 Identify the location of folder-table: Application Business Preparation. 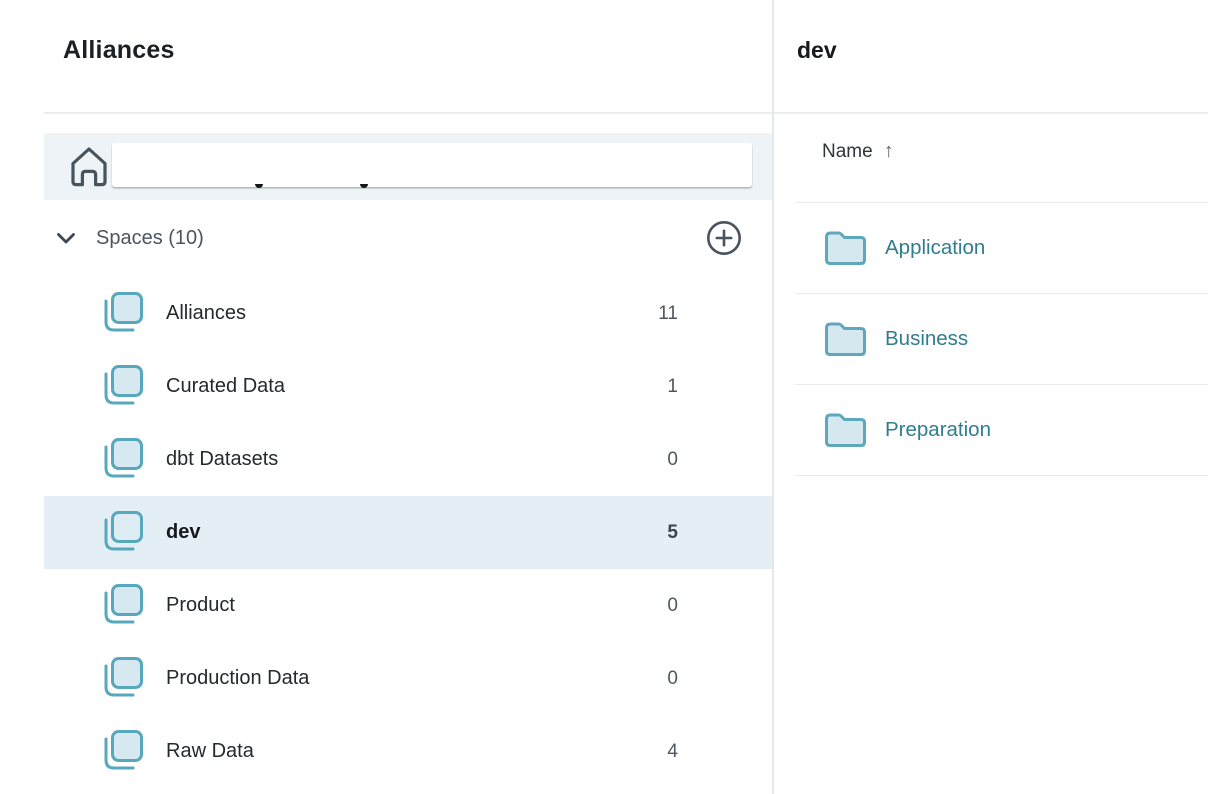
(1001, 339).